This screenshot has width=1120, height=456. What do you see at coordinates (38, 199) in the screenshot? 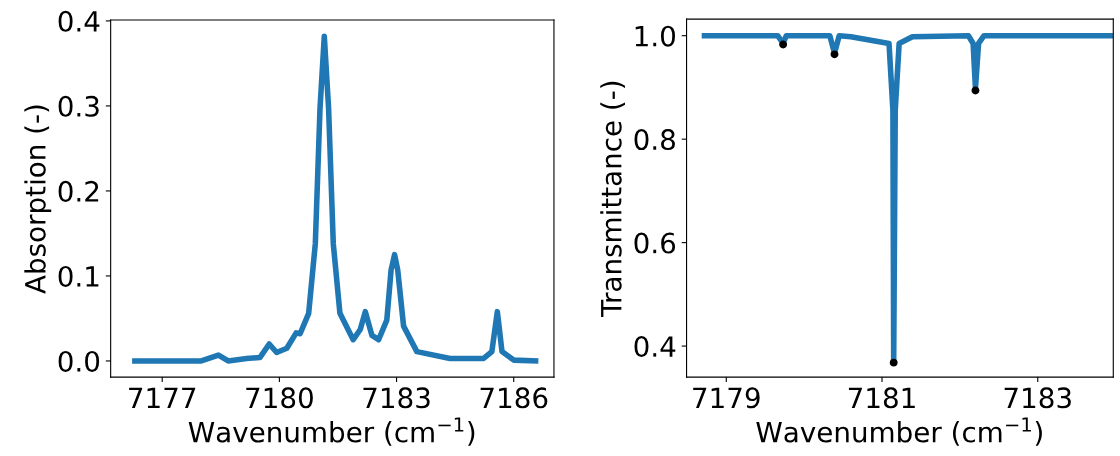
I see `y-axis-title: Absorption (-)` at bounding box center [38, 199].